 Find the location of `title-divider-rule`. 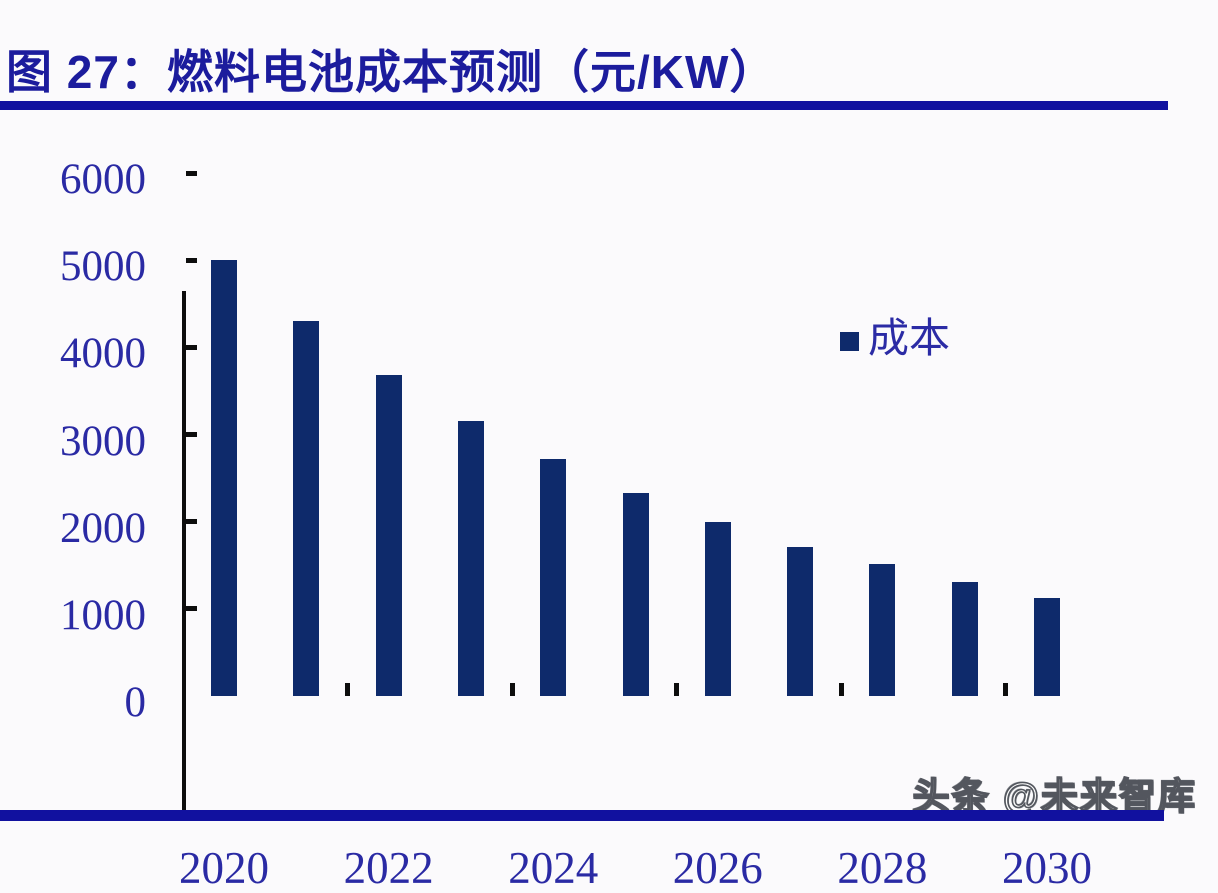

title-divider-rule is located at coordinates (584, 105).